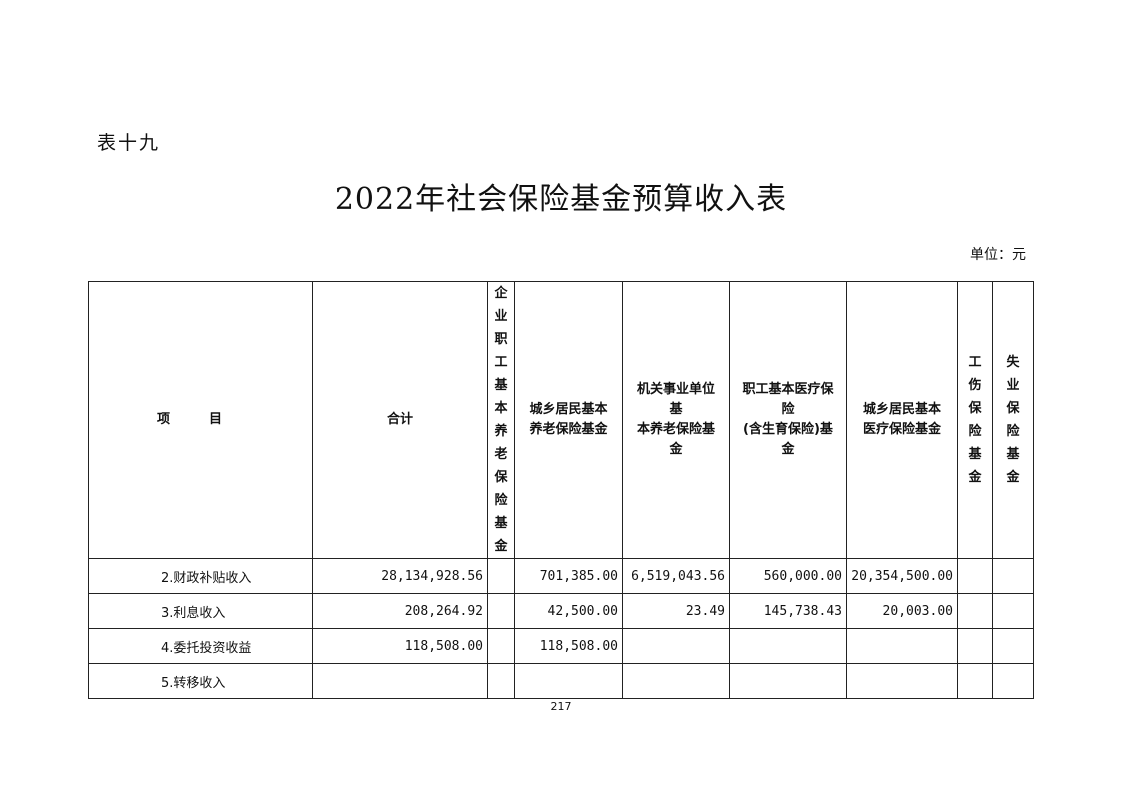 This screenshot has width=1122, height=793. I want to click on row-label: 3.利息收入, so click(200, 611).